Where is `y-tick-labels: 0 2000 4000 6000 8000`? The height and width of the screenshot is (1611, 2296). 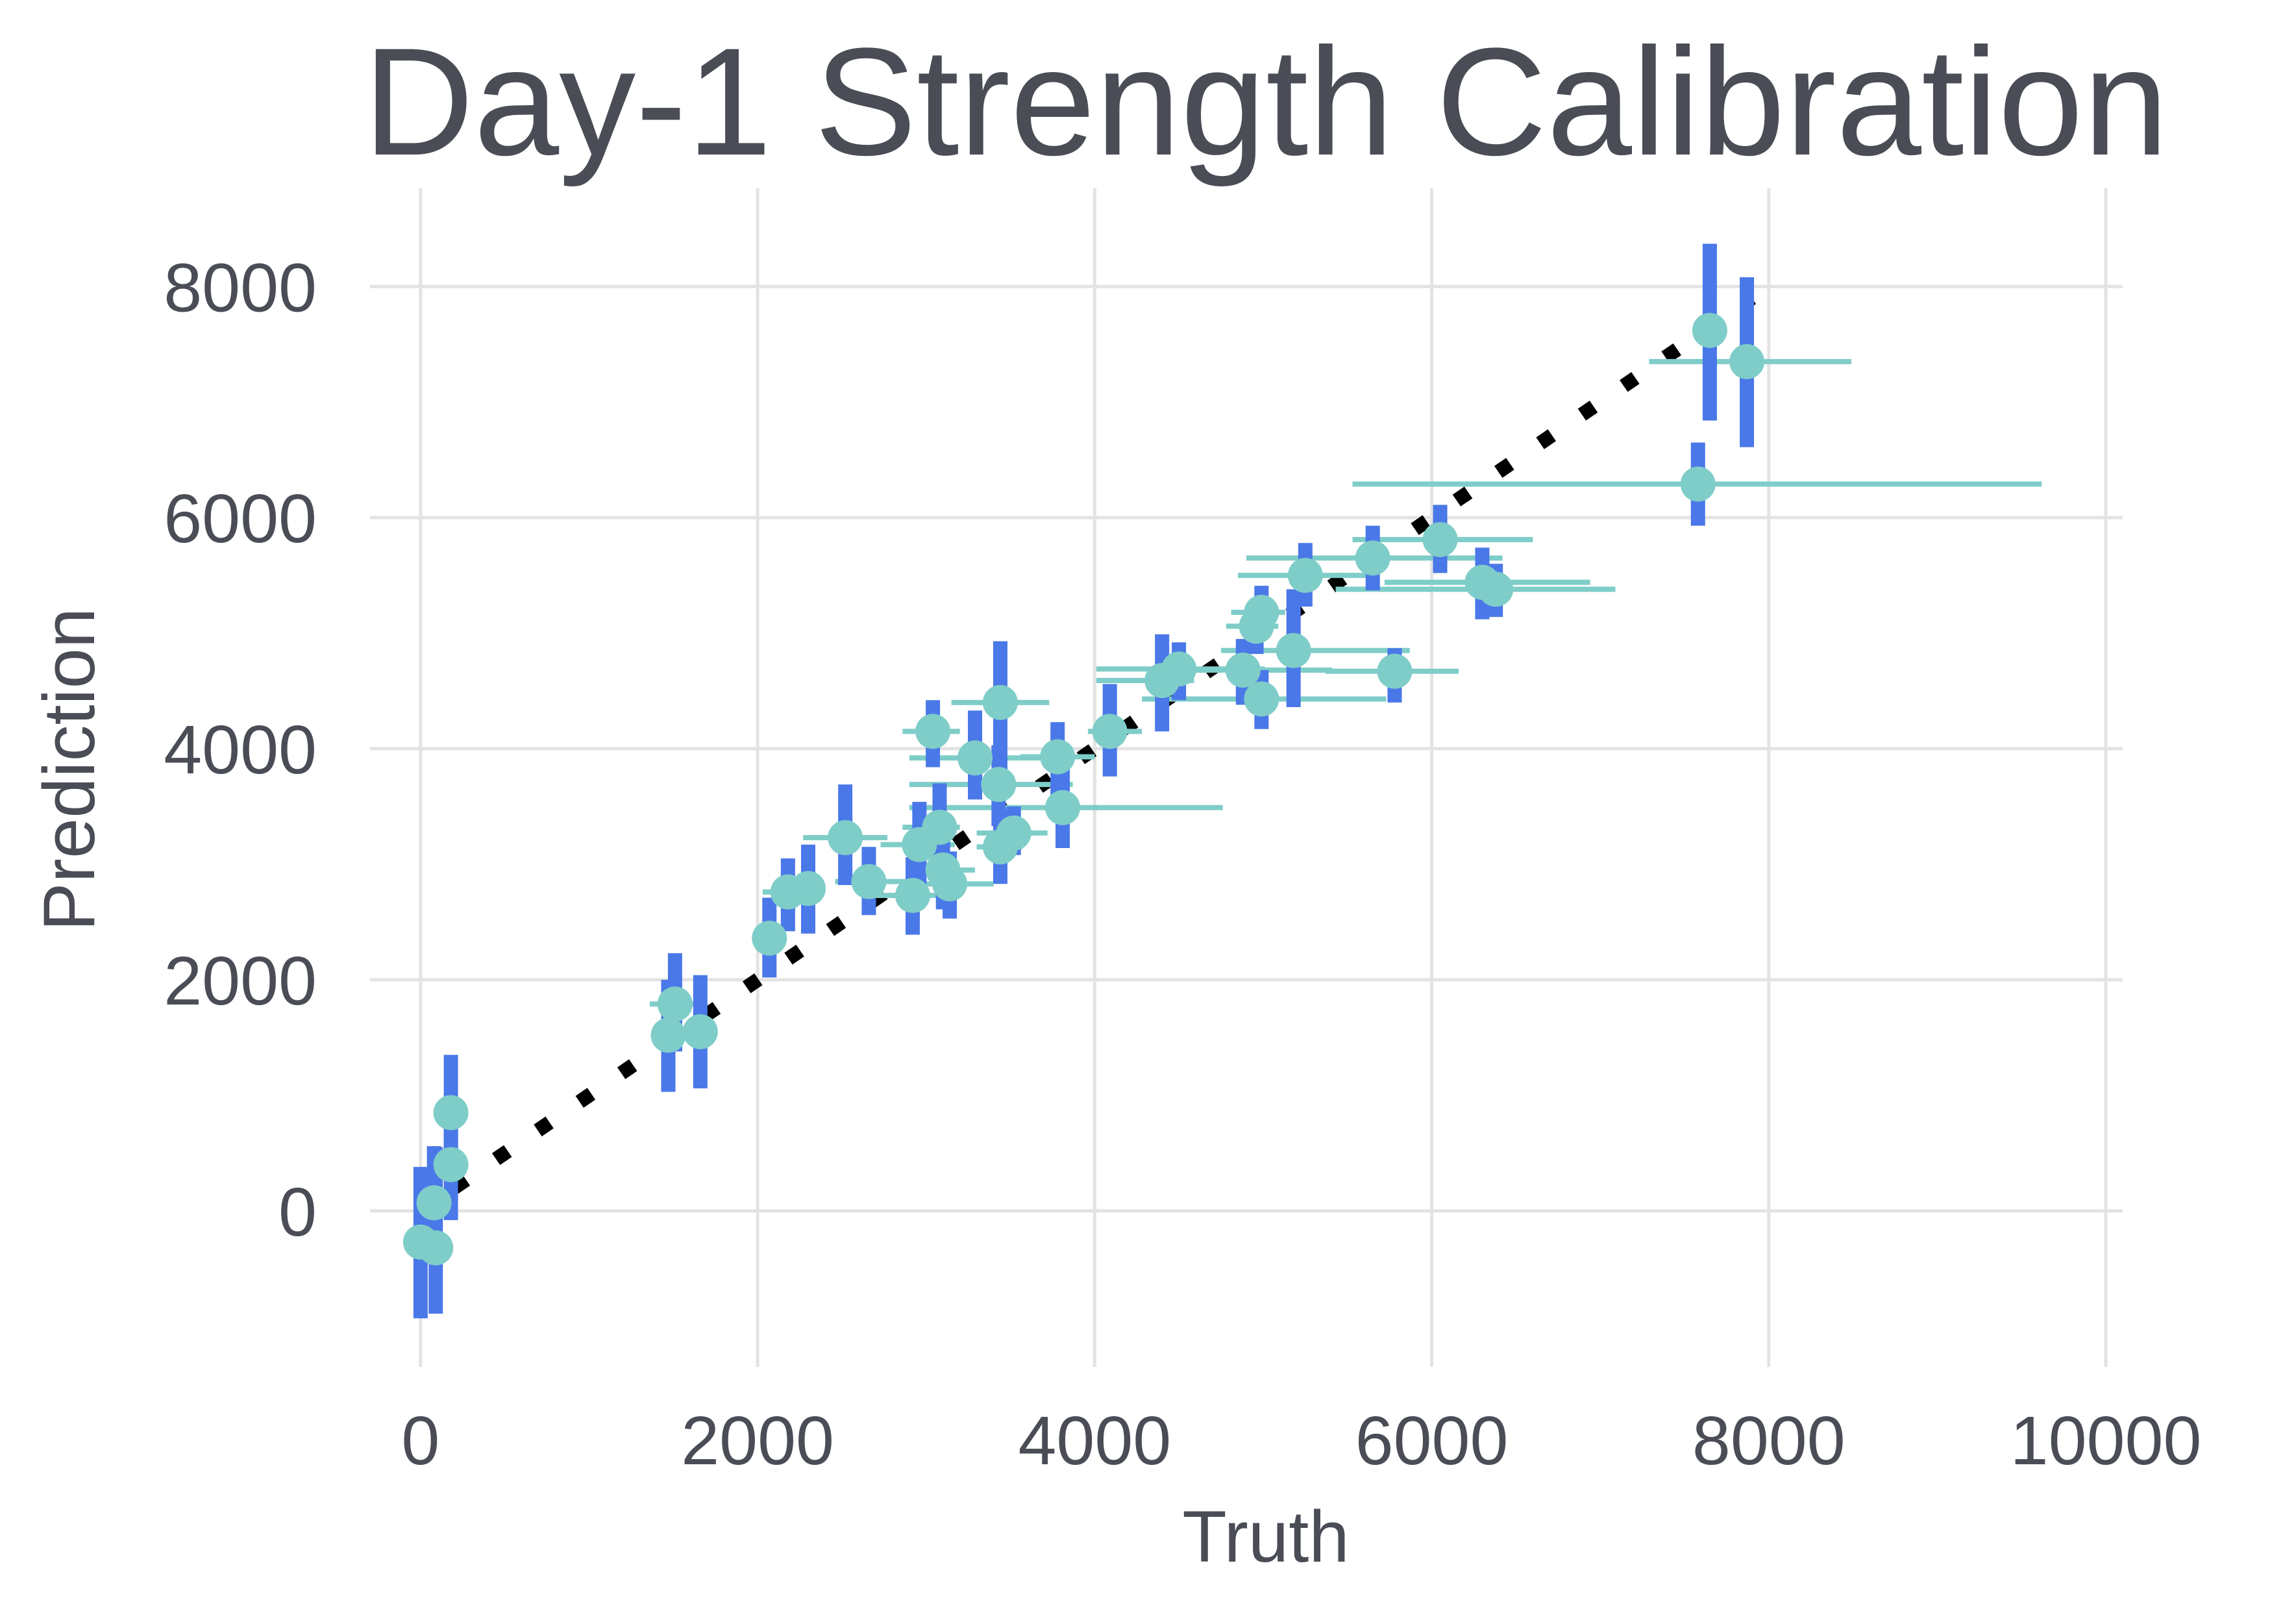 y-tick-labels: 0 2000 4000 6000 8000 is located at coordinates (241, 750).